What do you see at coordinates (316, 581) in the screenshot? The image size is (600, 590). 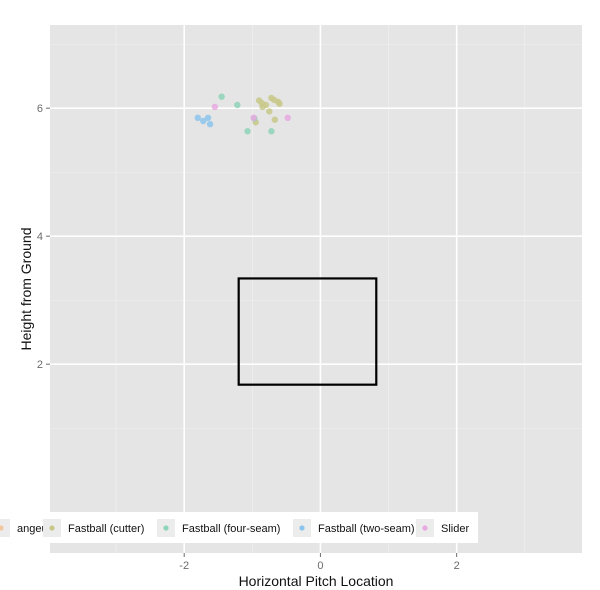 I see `x-axis-title: Horizontal Pitch Location` at bounding box center [316, 581].